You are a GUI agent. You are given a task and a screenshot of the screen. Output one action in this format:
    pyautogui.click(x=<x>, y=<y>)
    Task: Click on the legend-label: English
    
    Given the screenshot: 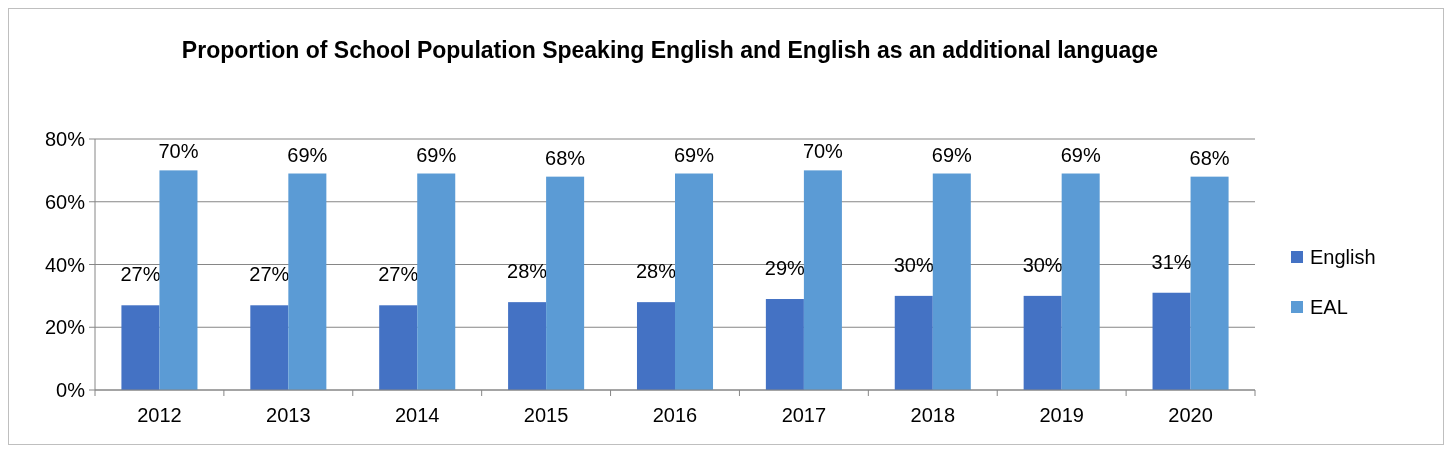 What is the action you would take?
    pyautogui.click(x=1343, y=257)
    